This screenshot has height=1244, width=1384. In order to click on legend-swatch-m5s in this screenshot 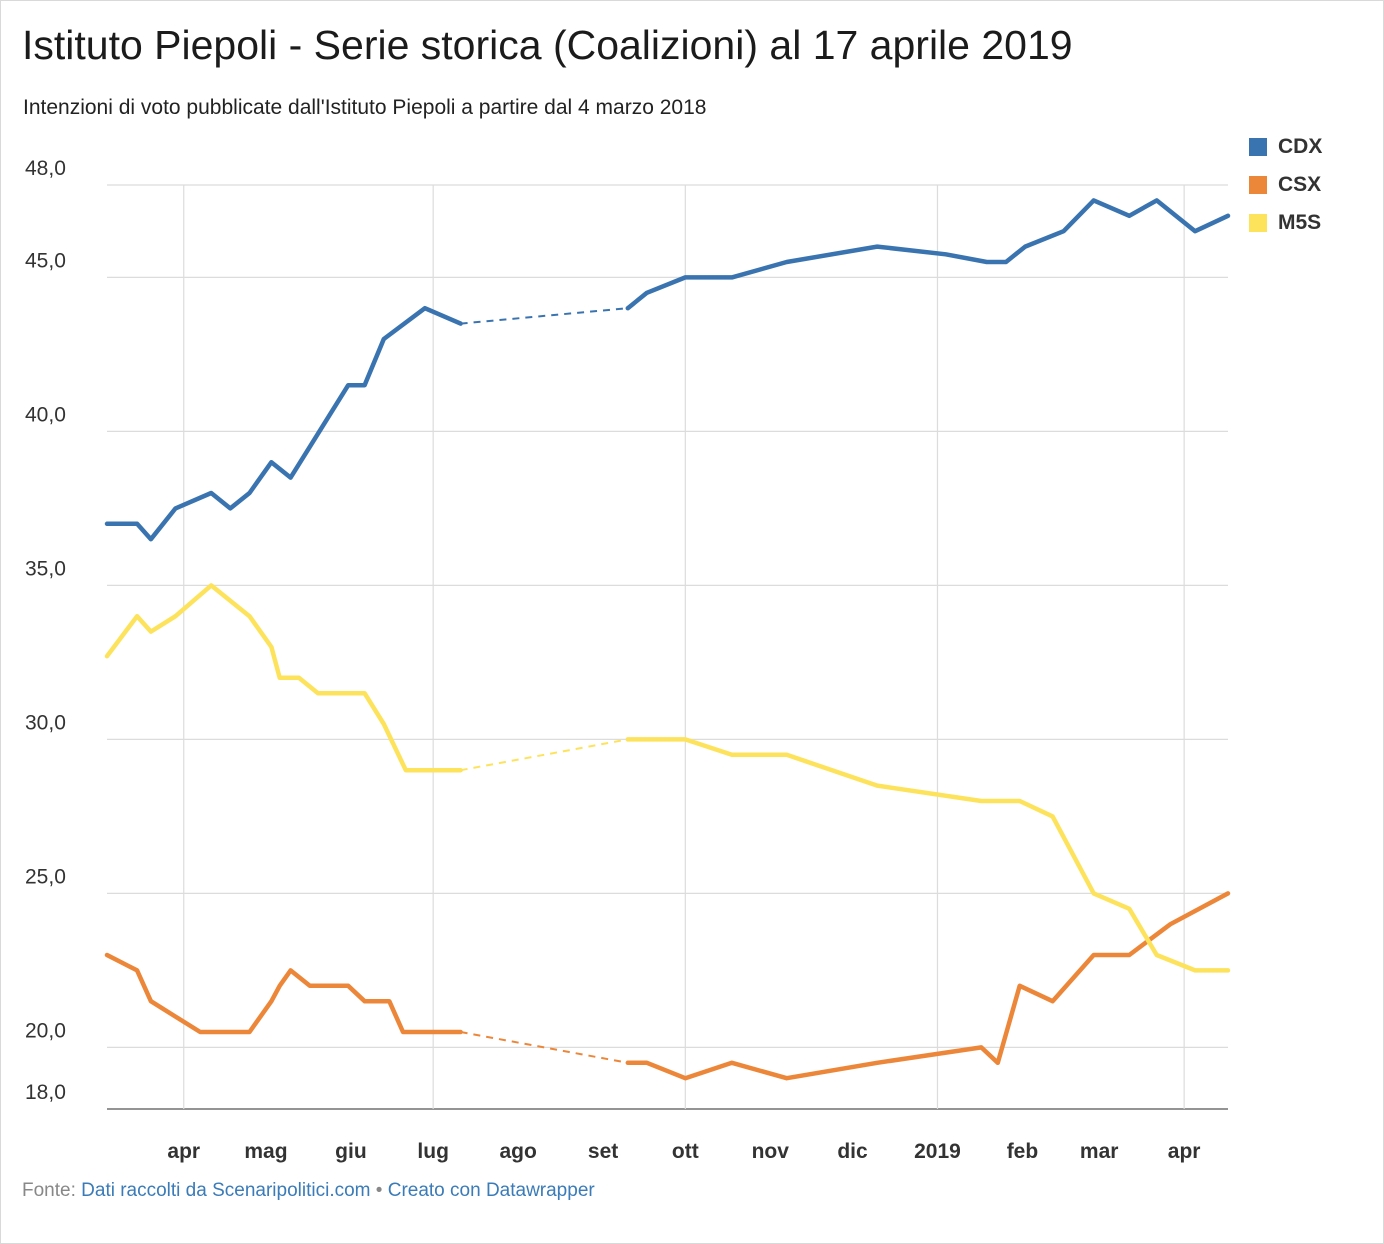, I will do `click(1258, 223)`.